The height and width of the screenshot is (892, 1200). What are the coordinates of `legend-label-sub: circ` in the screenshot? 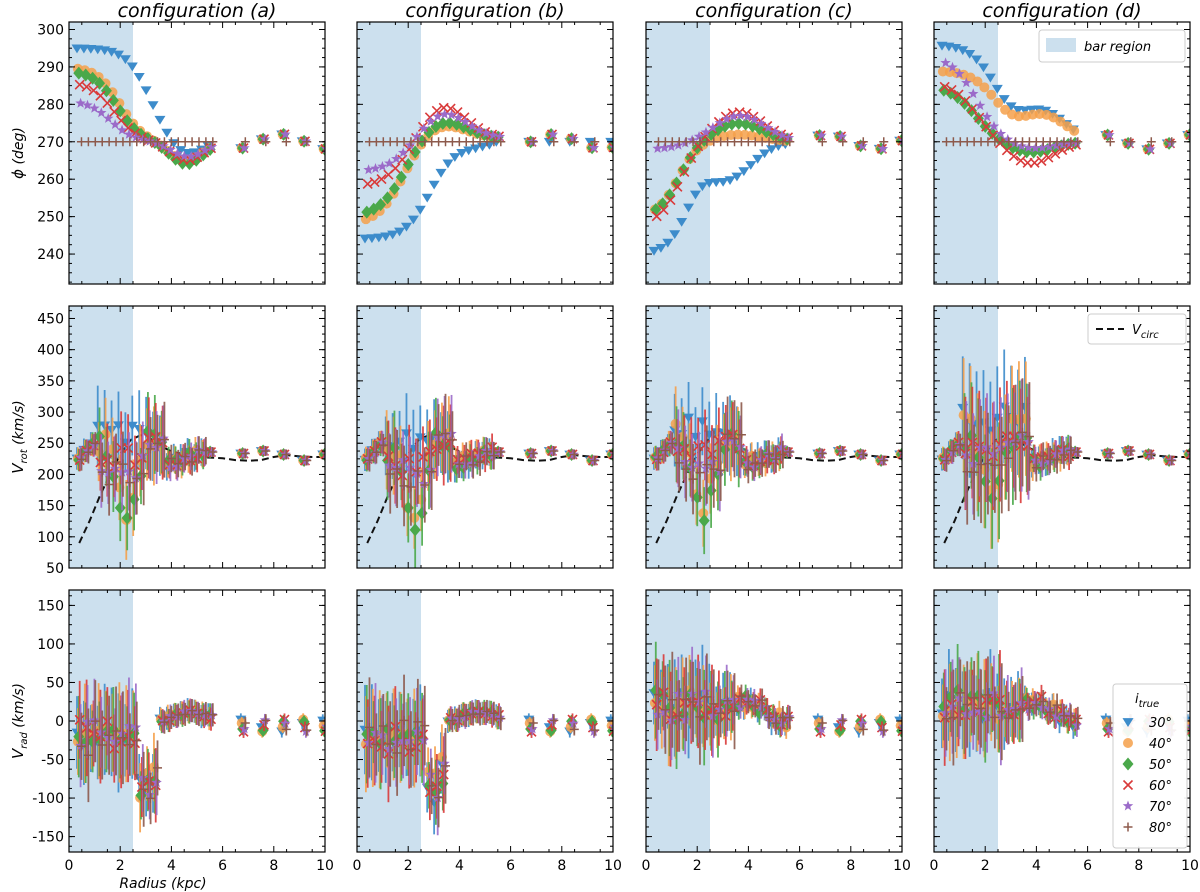 It's located at (1150, 335).